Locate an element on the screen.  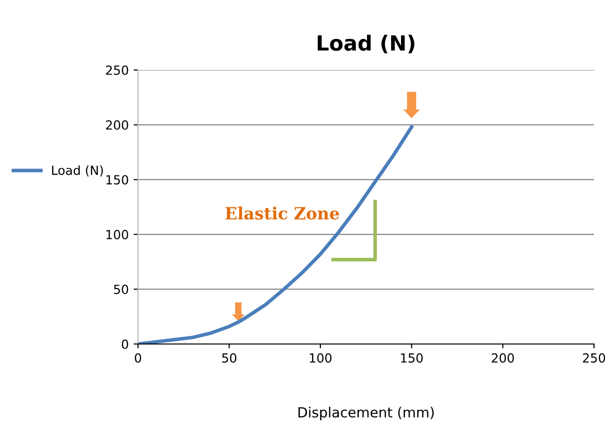
y-tick-label: 0 is located at coordinates (125, 344).